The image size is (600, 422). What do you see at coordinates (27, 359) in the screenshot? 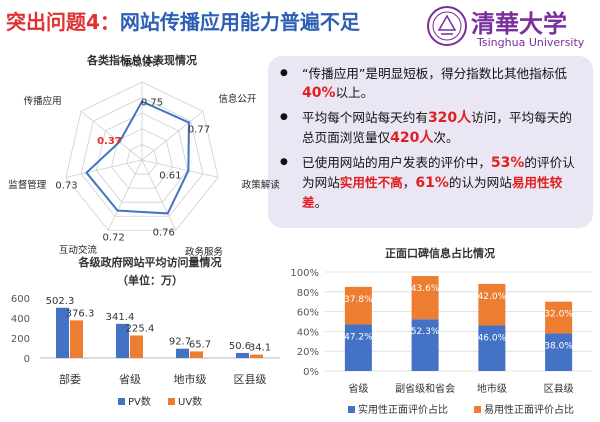
I see `visits-ytick: 0` at bounding box center [27, 359].